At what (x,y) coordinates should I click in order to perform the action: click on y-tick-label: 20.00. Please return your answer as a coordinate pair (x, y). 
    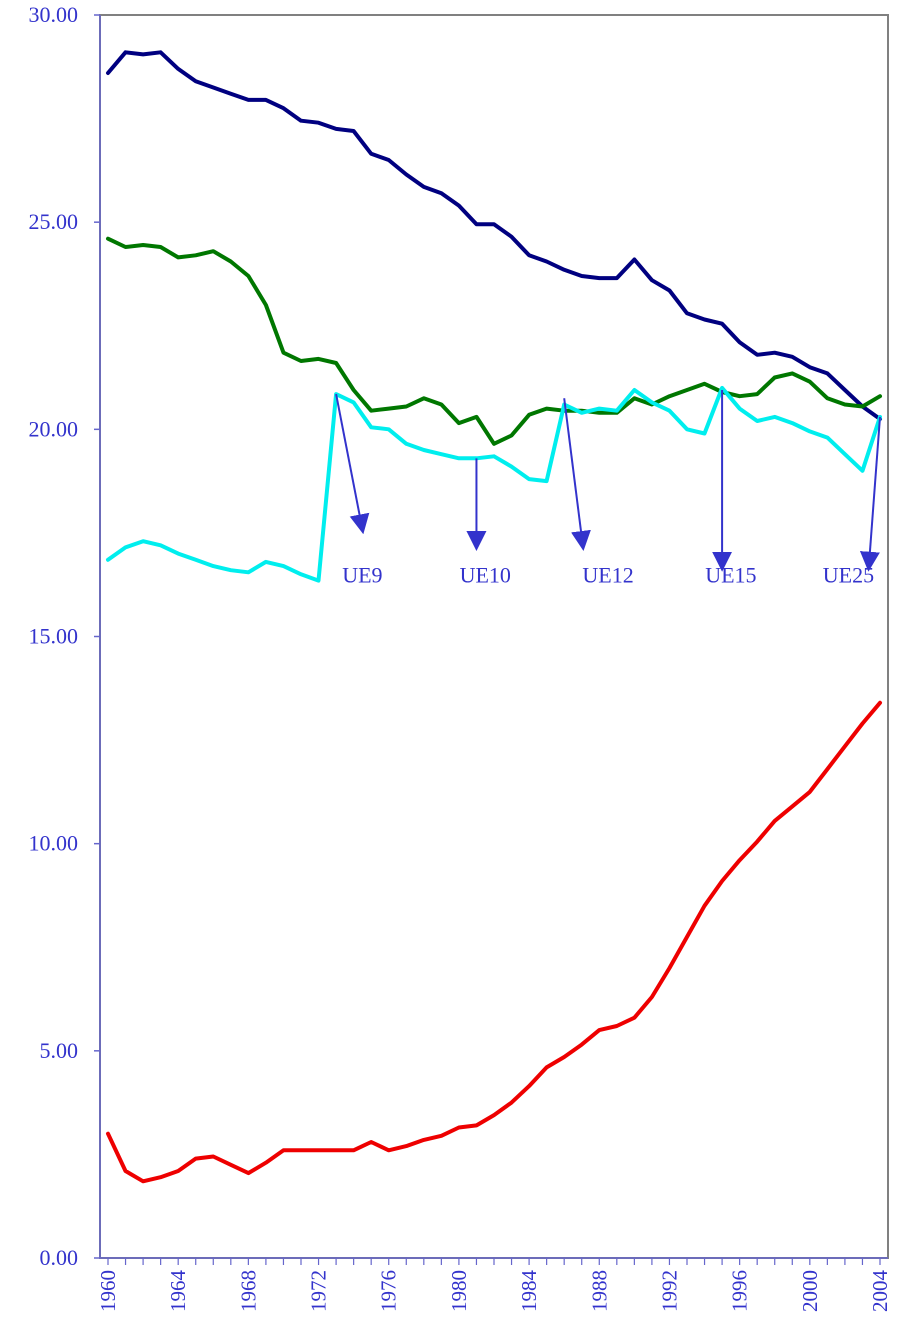
    Looking at the image, I should click on (54, 428).